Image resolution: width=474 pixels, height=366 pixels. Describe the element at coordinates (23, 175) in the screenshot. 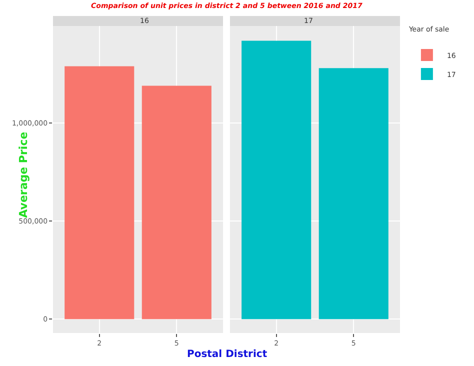

I see `y-axis-title: Average Price` at that location.